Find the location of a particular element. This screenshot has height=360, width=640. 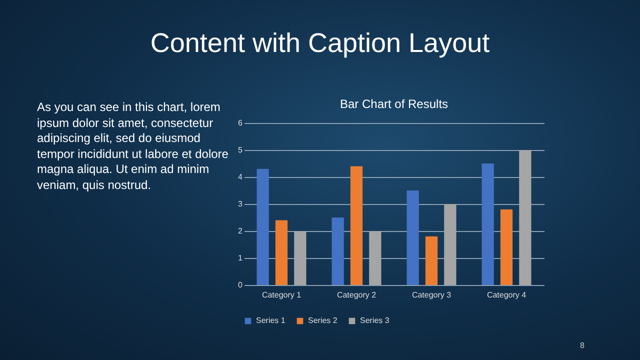

x-tick-label: Category 3 is located at coordinates (432, 295).